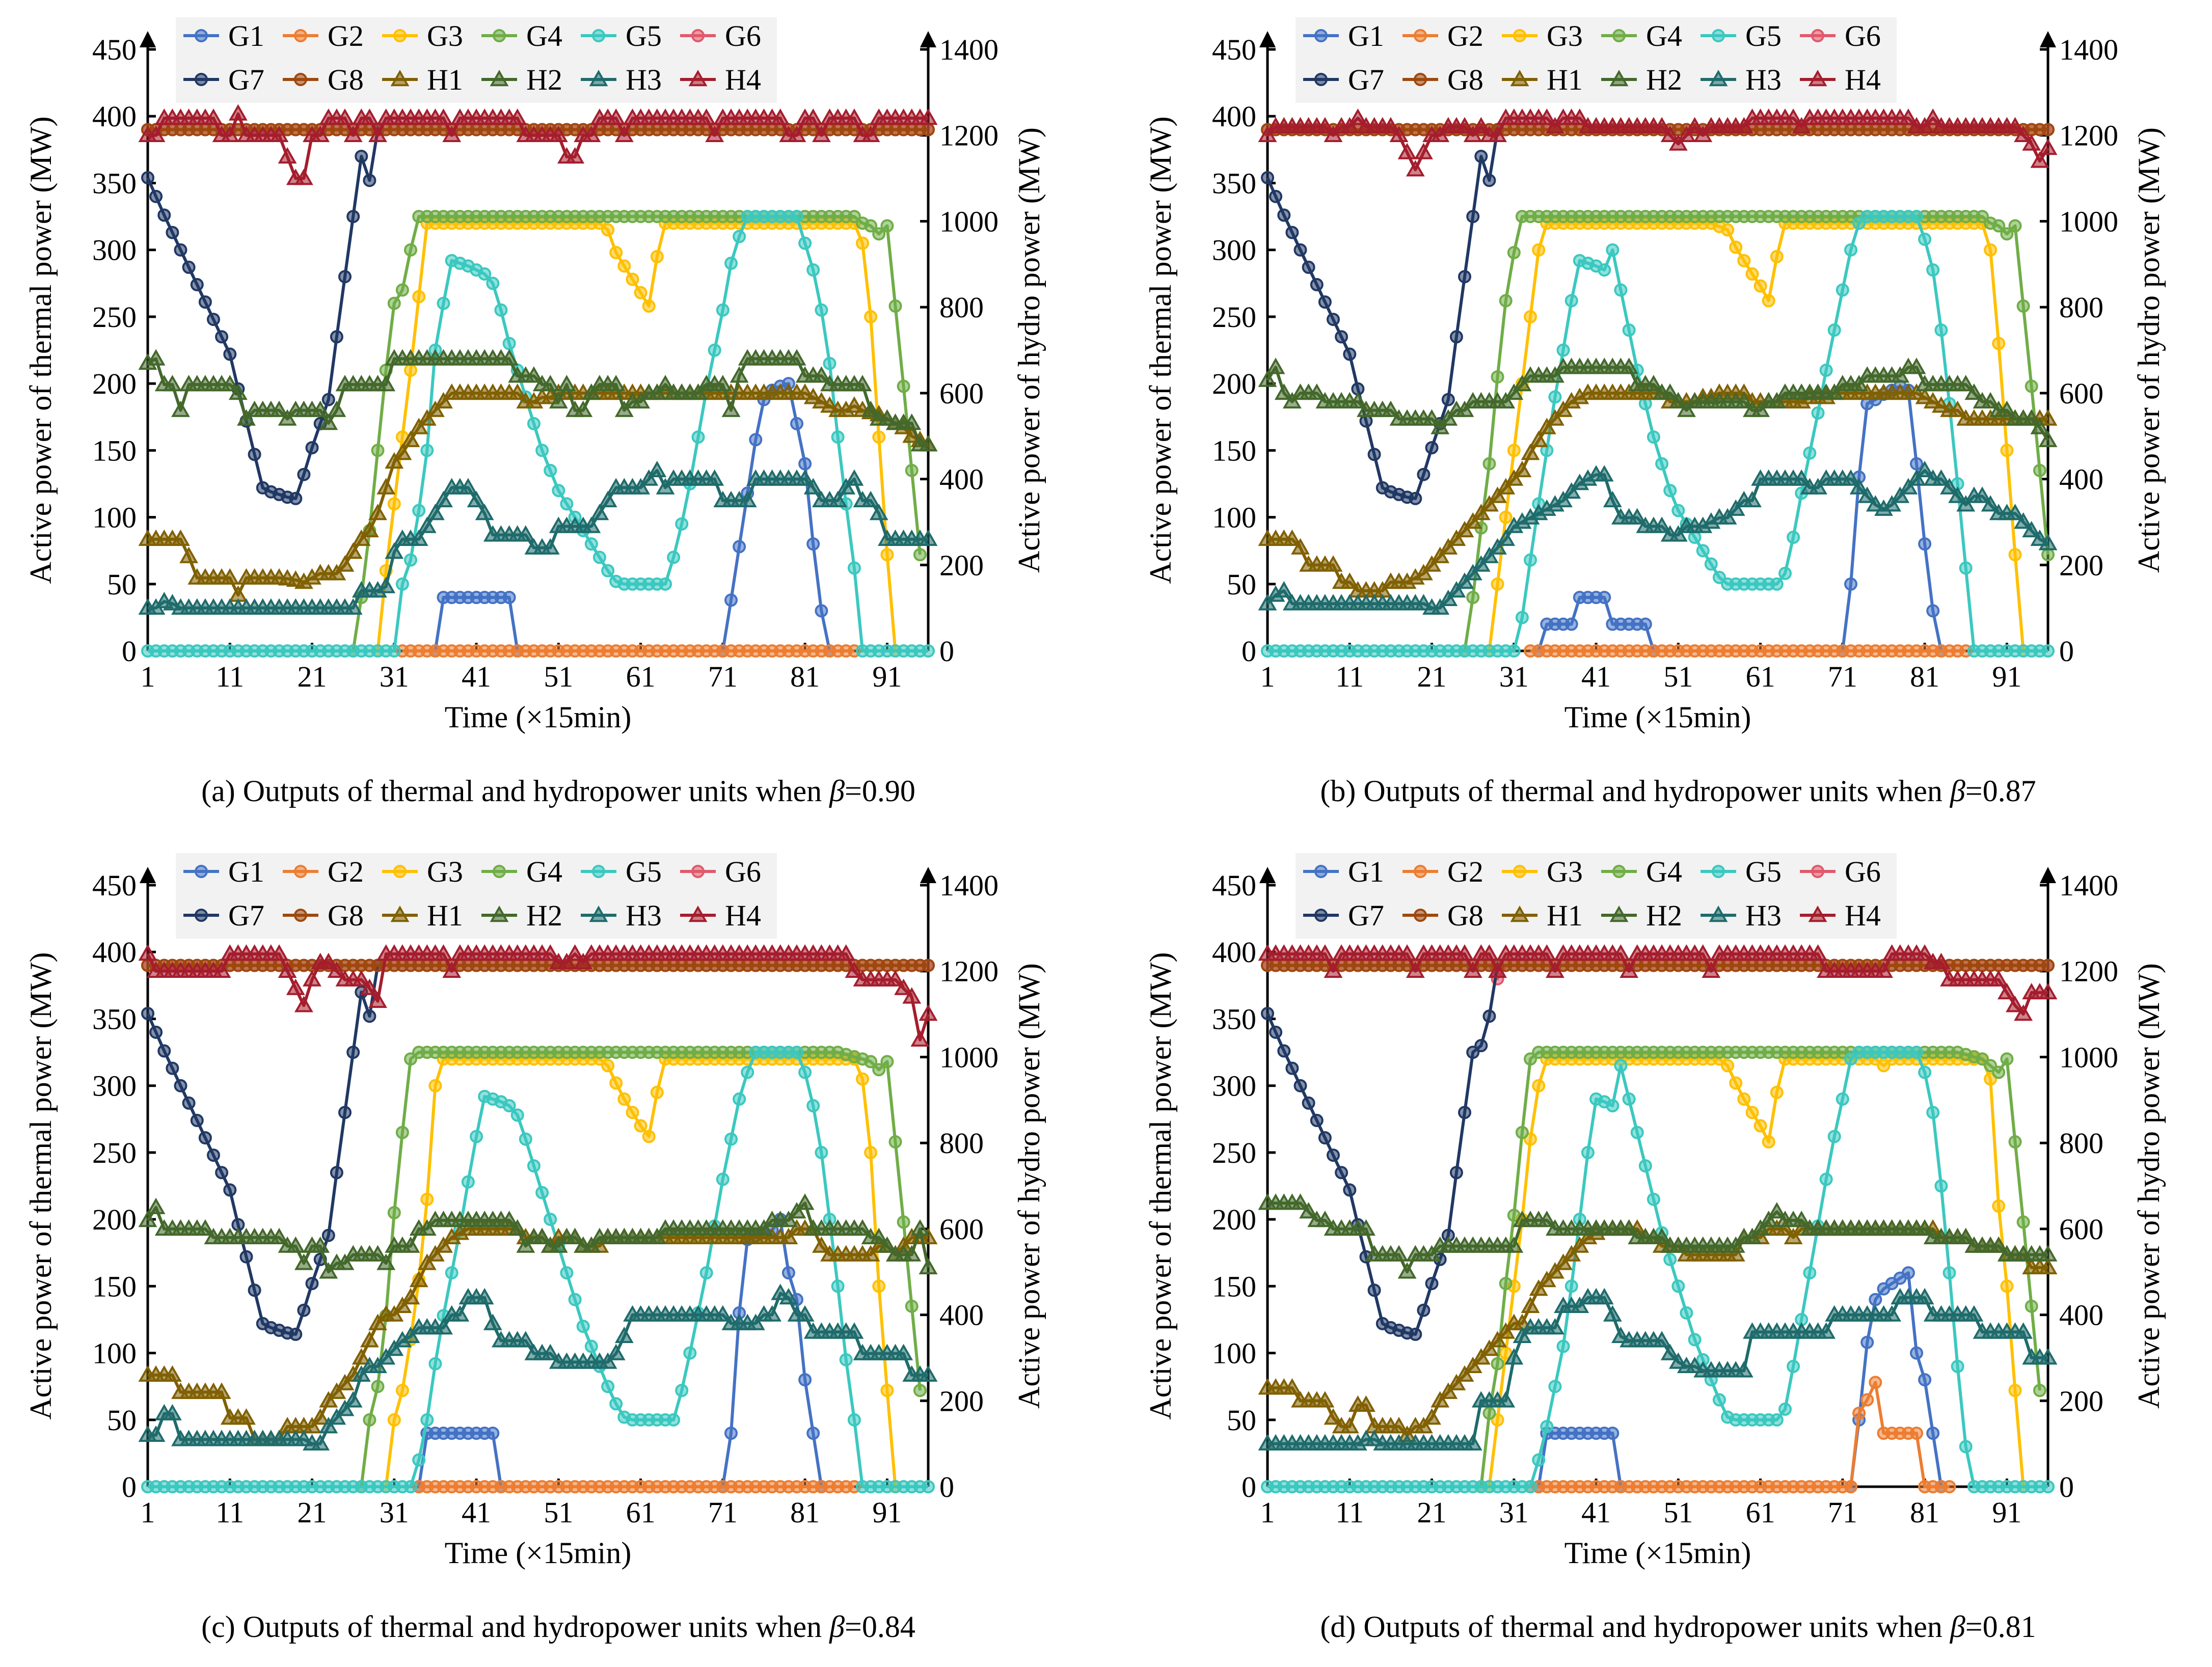  Describe the element at coordinates (41, 350) in the screenshot. I see `y-axis-left-title: Active power of thermal power (MW)` at that location.